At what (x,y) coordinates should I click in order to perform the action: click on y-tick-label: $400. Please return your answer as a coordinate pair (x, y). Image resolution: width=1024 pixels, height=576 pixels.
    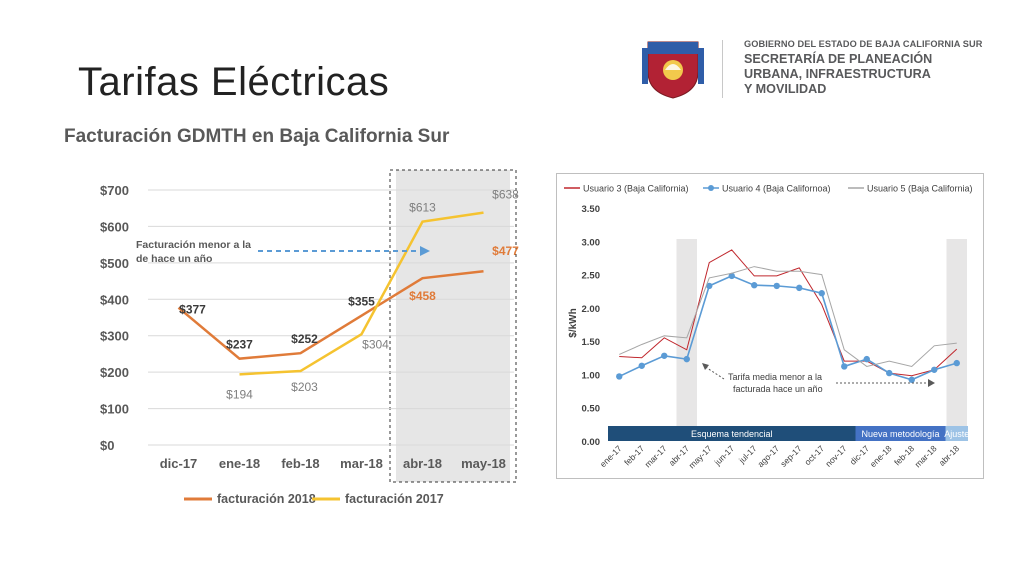
    Looking at the image, I should click on (114, 299).